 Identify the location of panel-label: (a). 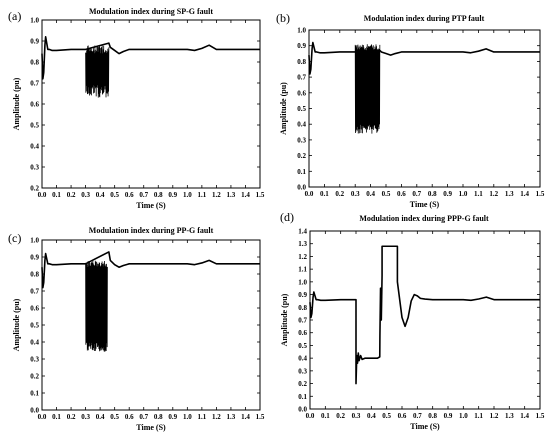
(14, 16).